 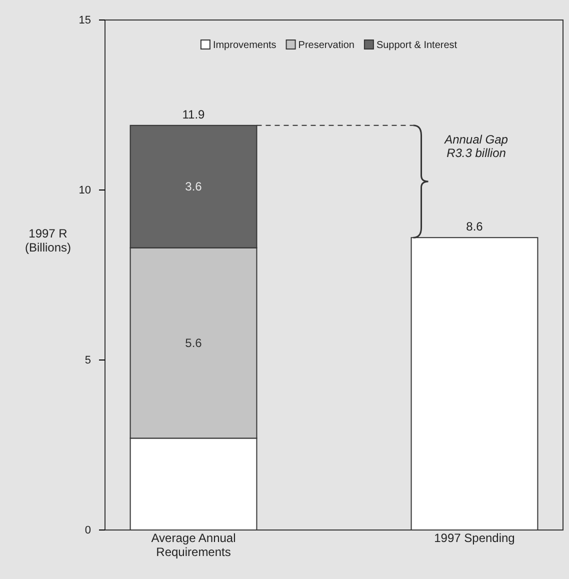 I want to click on legend-label: Support & Interest, so click(x=417, y=45).